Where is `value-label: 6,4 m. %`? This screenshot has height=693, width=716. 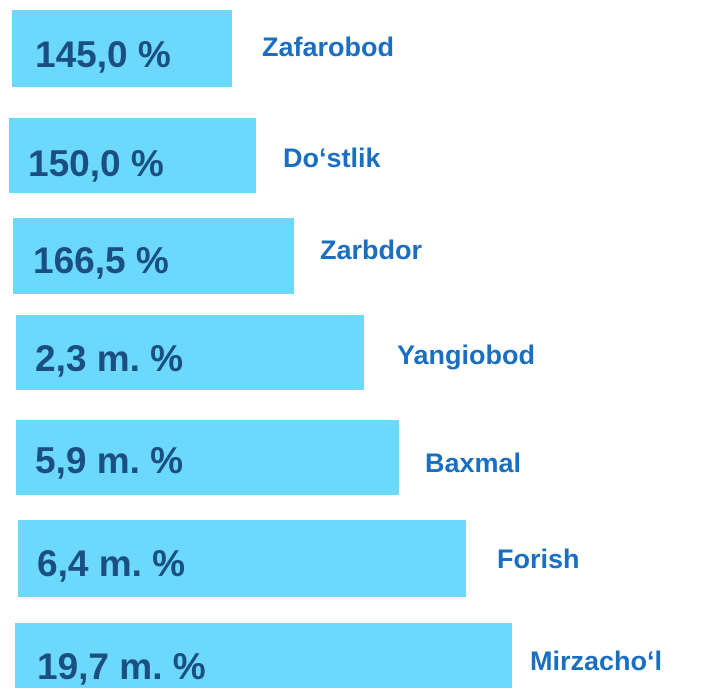
value-label: 6,4 m. % is located at coordinates (111, 563).